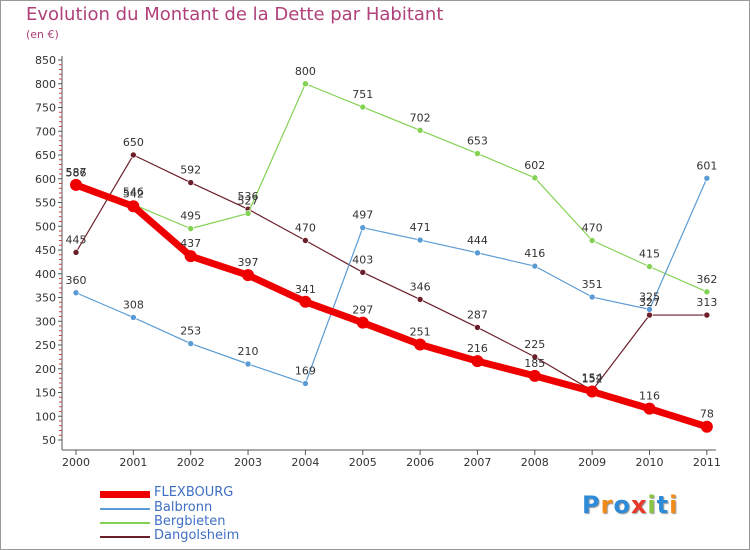 The width and height of the screenshot is (750, 550). I want to click on x-tick-label-2001: 2001, so click(133, 462).